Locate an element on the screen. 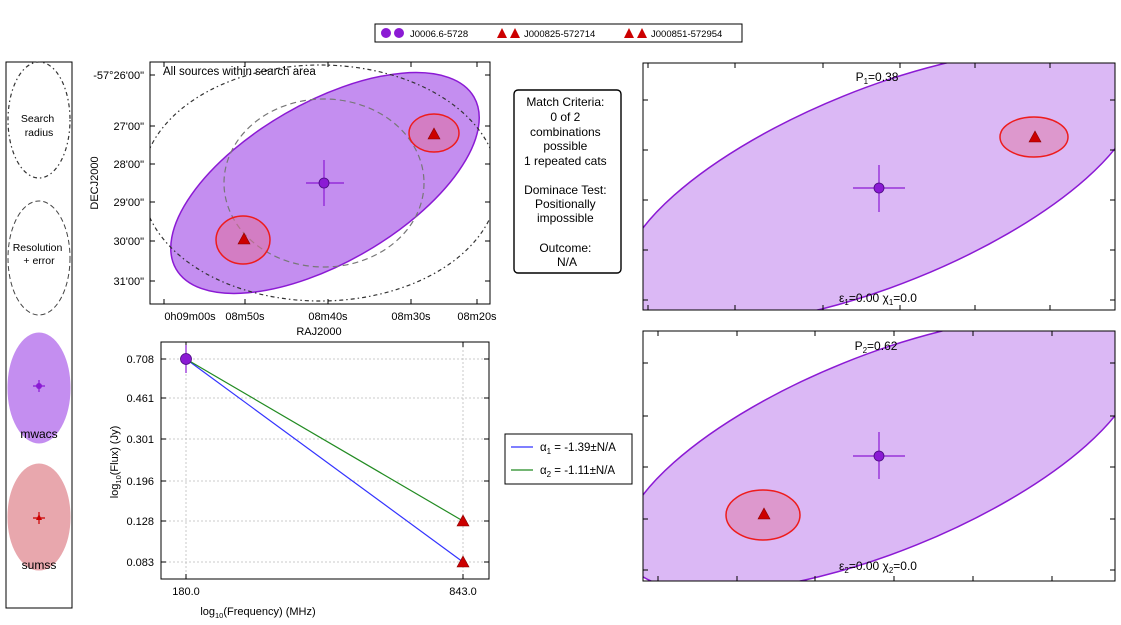 The image size is (1121, 625). combo1-point-sumss is located at coordinates (1035, 136).